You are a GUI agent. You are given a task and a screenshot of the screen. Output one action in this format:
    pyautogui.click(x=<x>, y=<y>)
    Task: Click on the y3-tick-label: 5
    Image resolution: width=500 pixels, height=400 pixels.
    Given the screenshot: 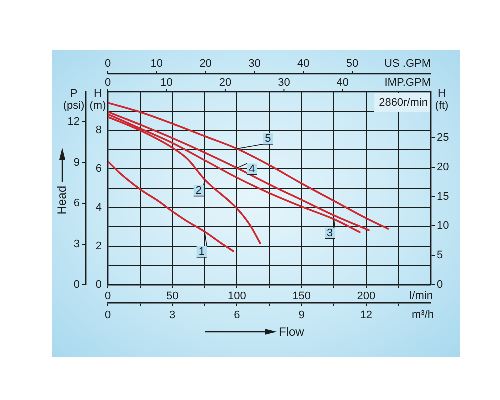 What is the action you would take?
    pyautogui.click(x=440, y=256)
    